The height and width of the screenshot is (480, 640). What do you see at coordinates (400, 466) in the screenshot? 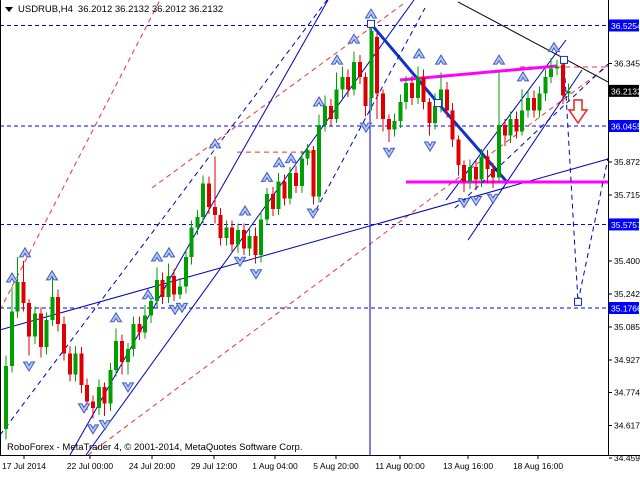
I see `time-tick-label: 11 Aug 00:00` at bounding box center [400, 466].